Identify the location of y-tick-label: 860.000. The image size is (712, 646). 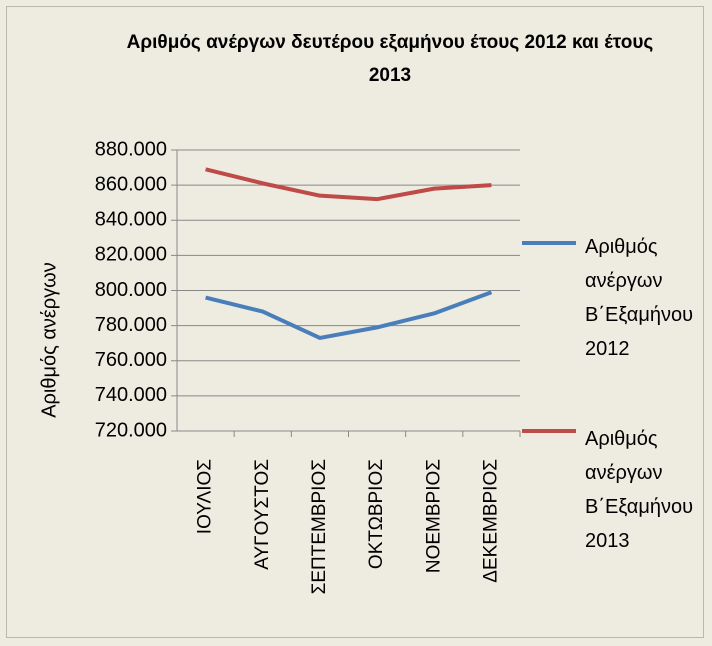
(131, 184).